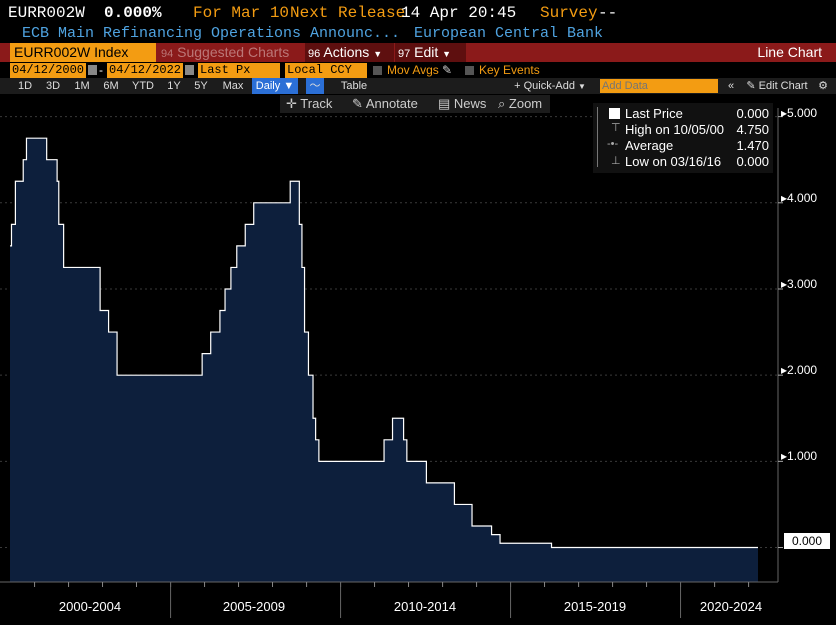 The image size is (836, 625). Describe the element at coordinates (616, 128) in the screenshot. I see `high-marker-icon: ⊤` at that location.